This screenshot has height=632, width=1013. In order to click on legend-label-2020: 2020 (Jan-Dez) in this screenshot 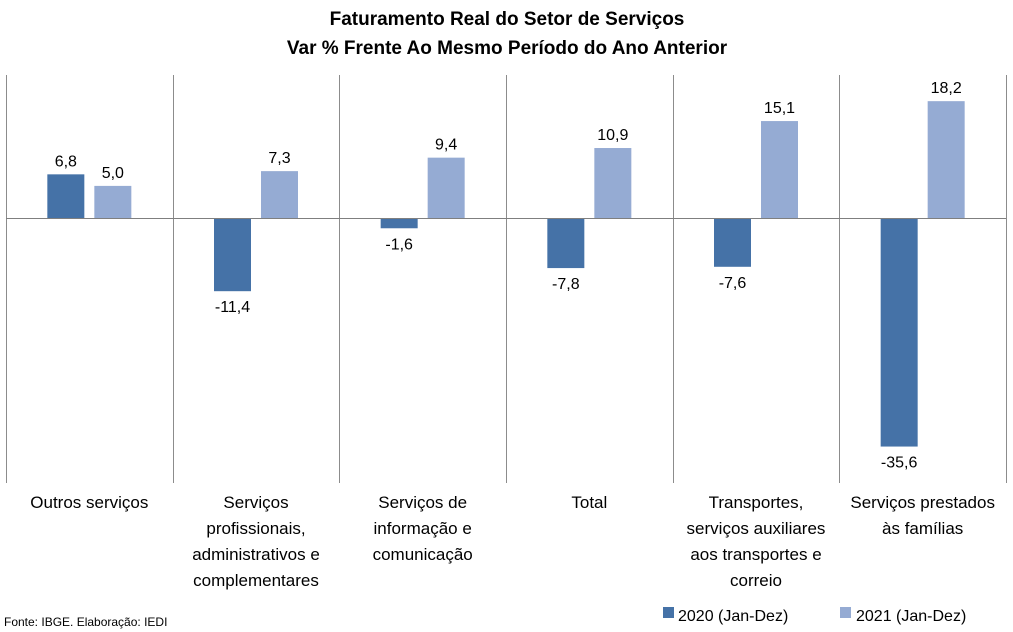, I will do `click(733, 616)`.